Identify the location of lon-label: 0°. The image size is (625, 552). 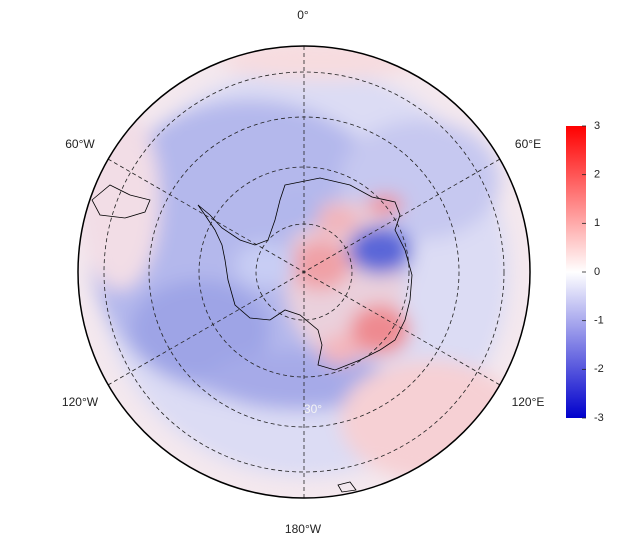
(303, 15).